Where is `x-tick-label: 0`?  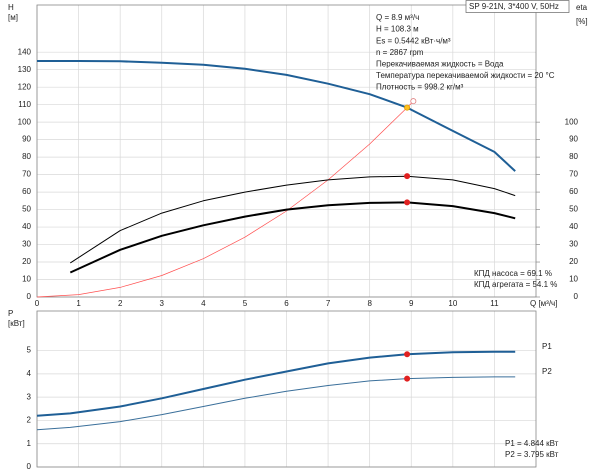
x-tick-label: 0 is located at coordinates (37, 303).